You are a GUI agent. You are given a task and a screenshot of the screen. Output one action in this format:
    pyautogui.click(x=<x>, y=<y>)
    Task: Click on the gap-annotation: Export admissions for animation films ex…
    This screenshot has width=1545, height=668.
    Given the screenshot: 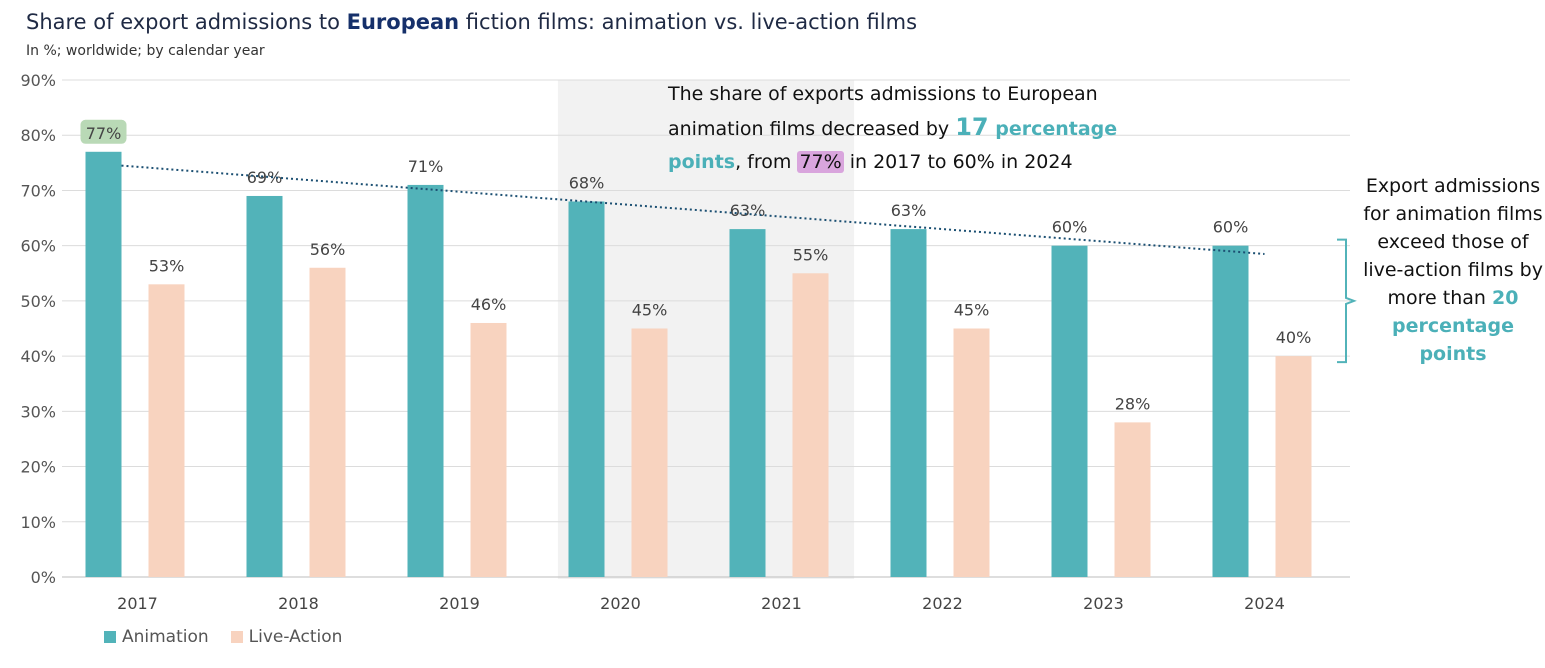 What is the action you would take?
    pyautogui.click(x=1452, y=270)
    